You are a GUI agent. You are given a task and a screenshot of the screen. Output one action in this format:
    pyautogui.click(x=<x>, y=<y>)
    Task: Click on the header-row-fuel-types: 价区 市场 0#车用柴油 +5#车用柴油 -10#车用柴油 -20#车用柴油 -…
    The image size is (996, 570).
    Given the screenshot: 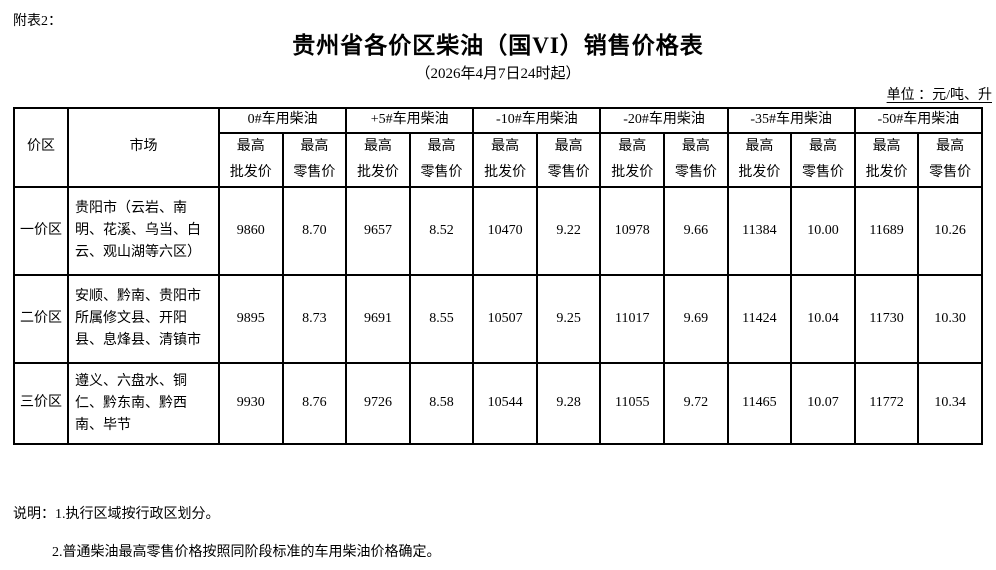 What is the action you would take?
    pyautogui.click(x=498, y=147)
    